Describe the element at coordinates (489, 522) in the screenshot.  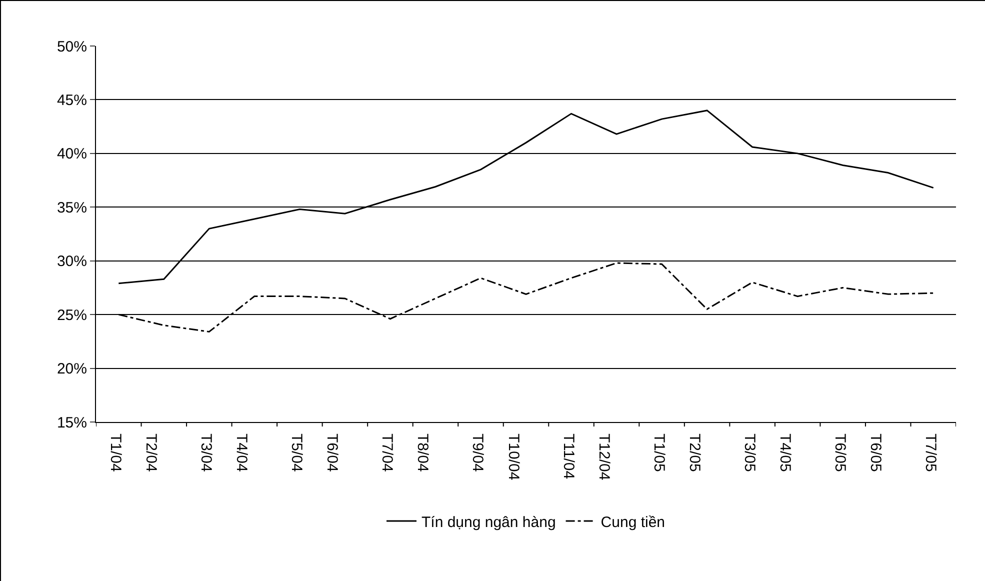
I see `legend-label: Tín dụng ngân hàng` at that location.